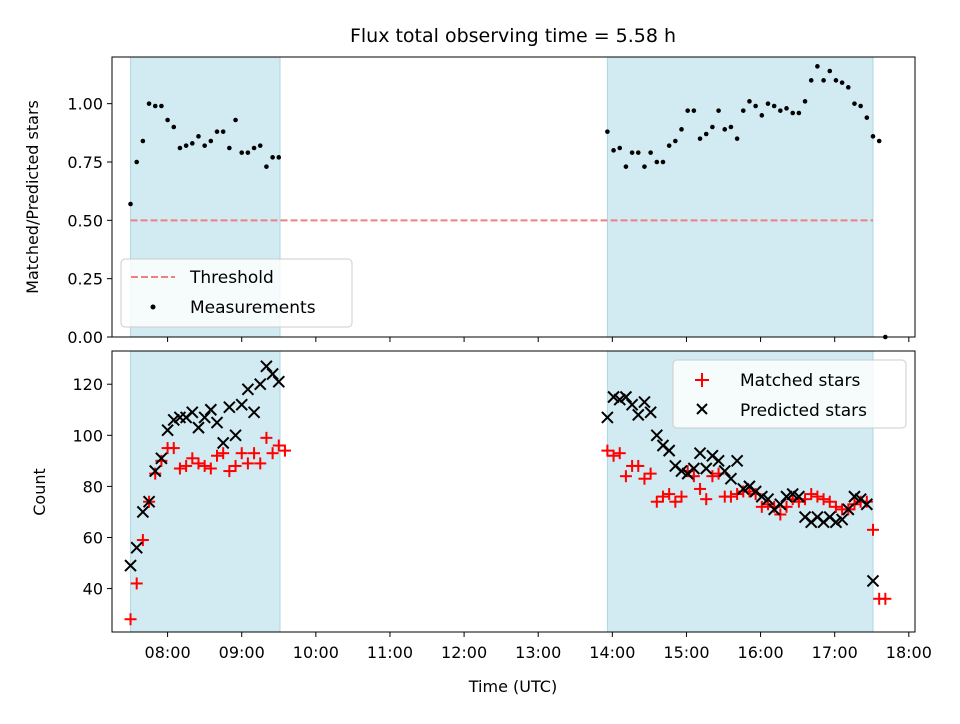 This screenshot has height=724, width=960. I want to click on legend-threshold-label: Threshold, so click(231, 278).